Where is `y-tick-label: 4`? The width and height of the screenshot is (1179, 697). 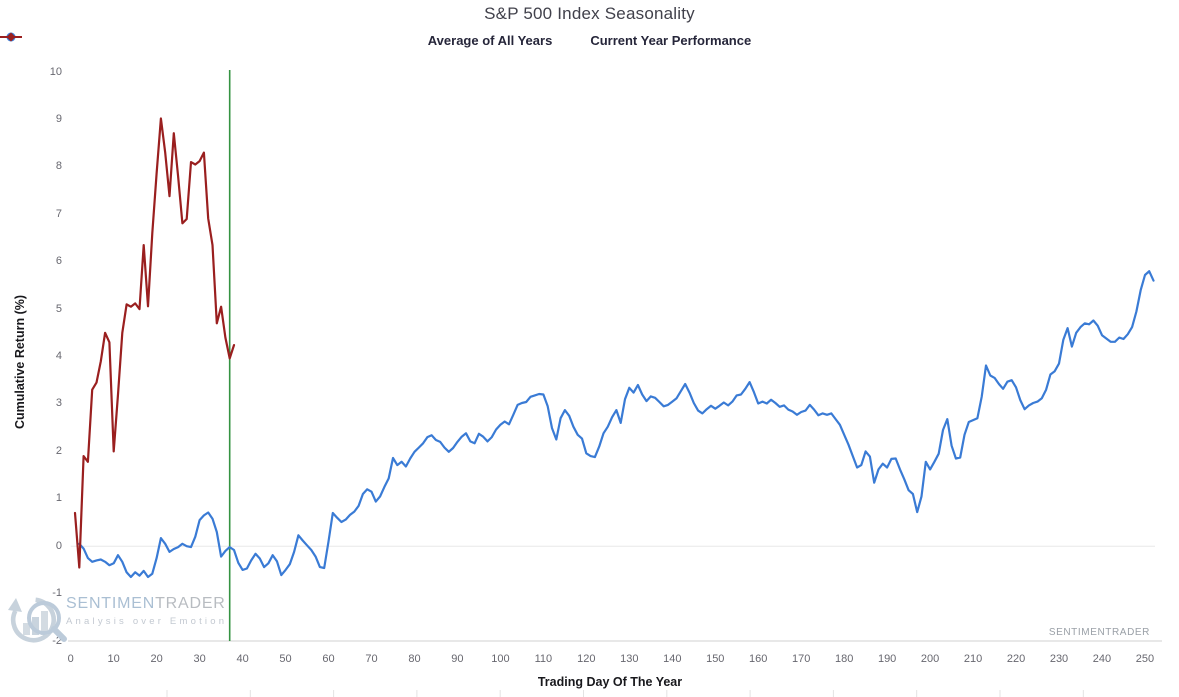 y-tick-label: 4 is located at coordinates (58, 356).